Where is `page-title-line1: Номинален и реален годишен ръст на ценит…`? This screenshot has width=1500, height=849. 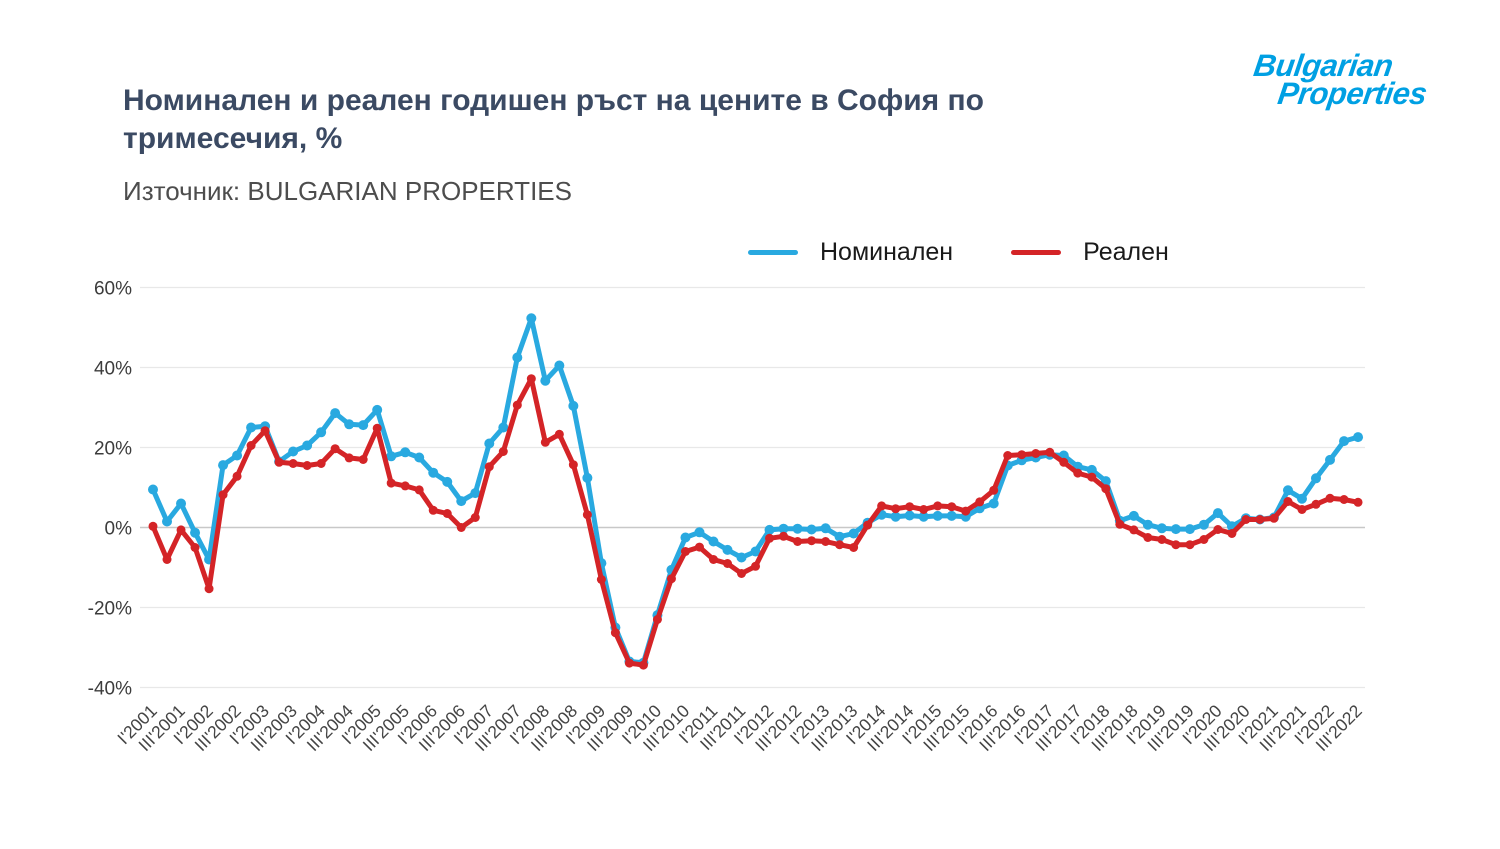 page-title-line1: Номинален и реален годишен ръст на ценит… is located at coordinates (553, 100).